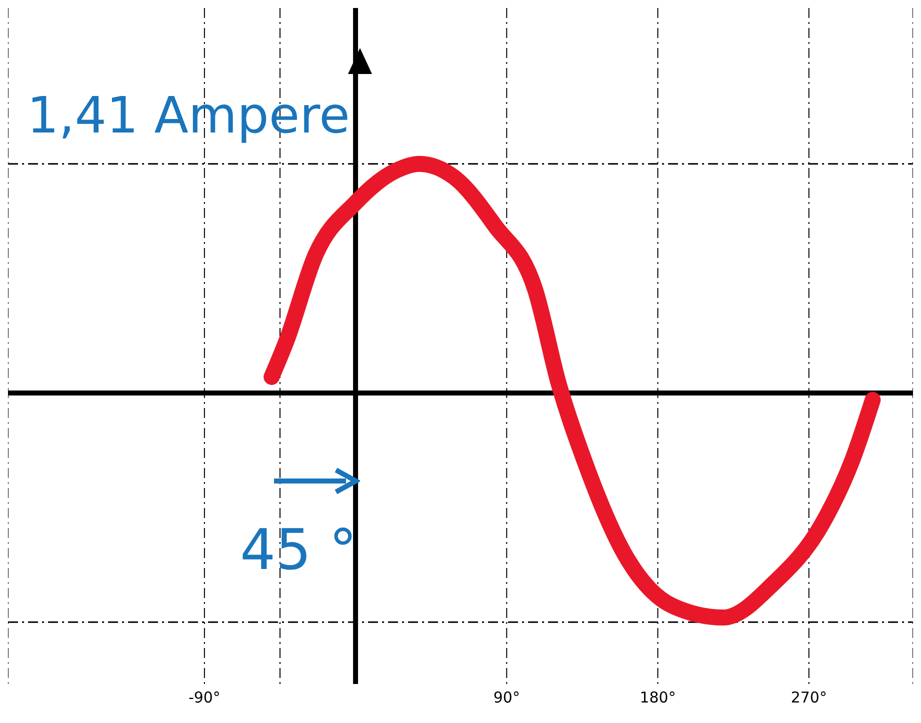  I want to click on x-tick-label: 180°, so click(658, 697).